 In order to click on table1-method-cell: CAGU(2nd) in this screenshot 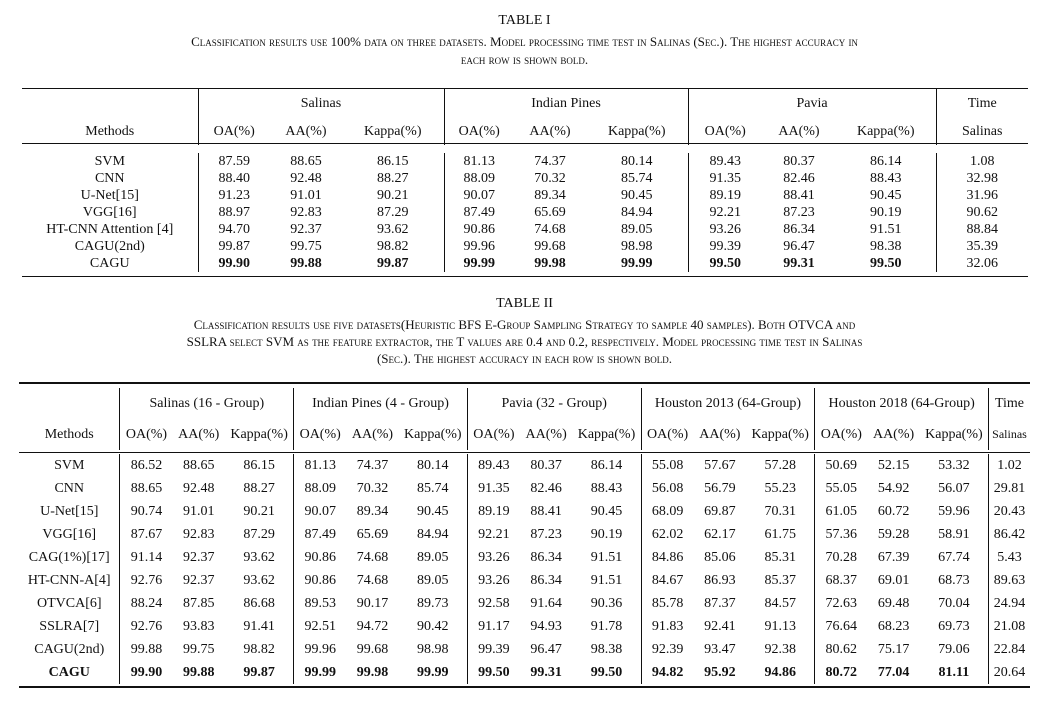, I will do `click(109, 246)`.